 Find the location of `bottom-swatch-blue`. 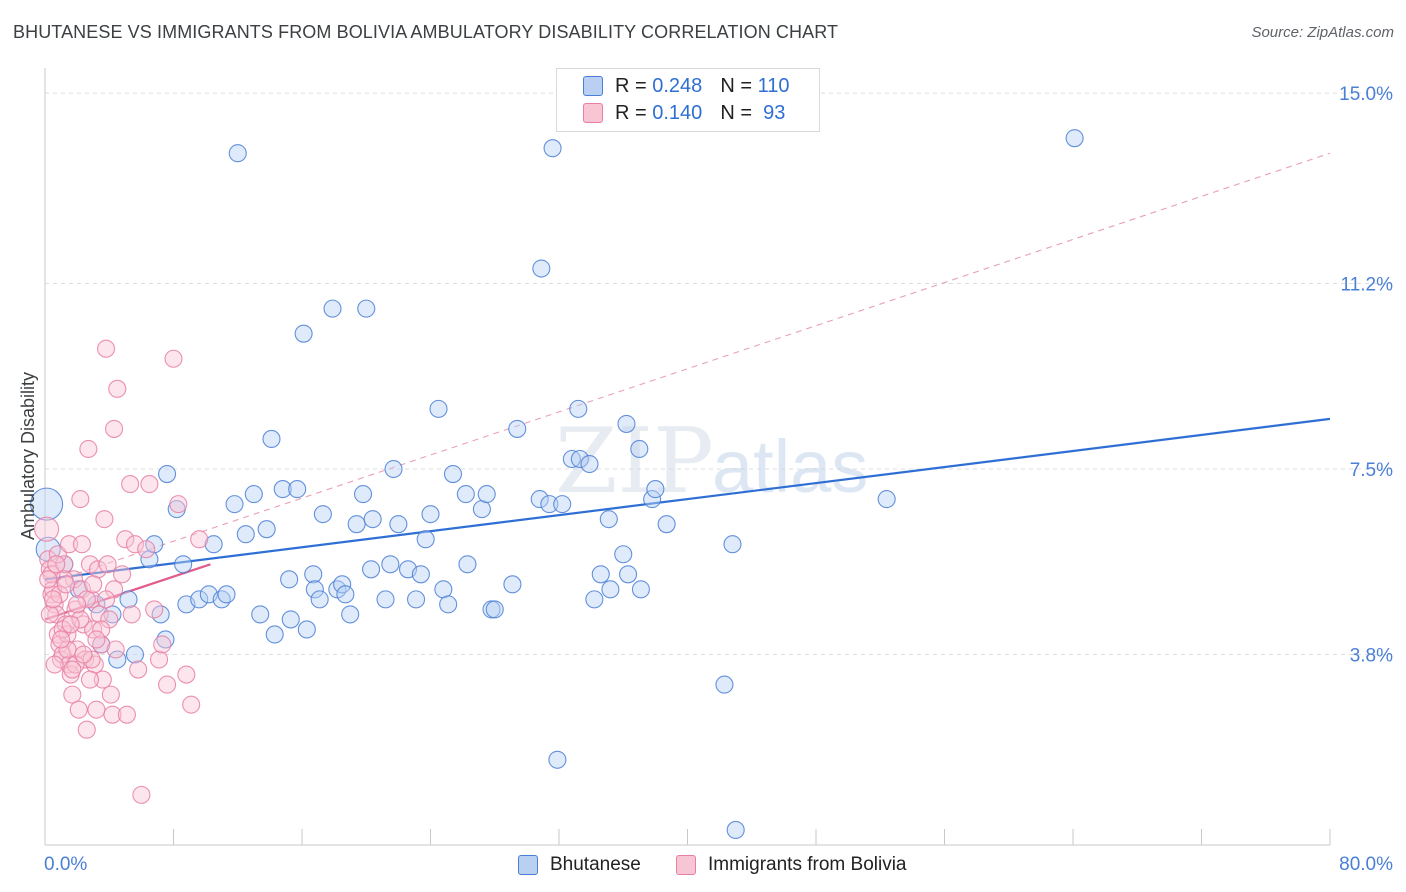

bottom-swatch-blue is located at coordinates (528, 865).